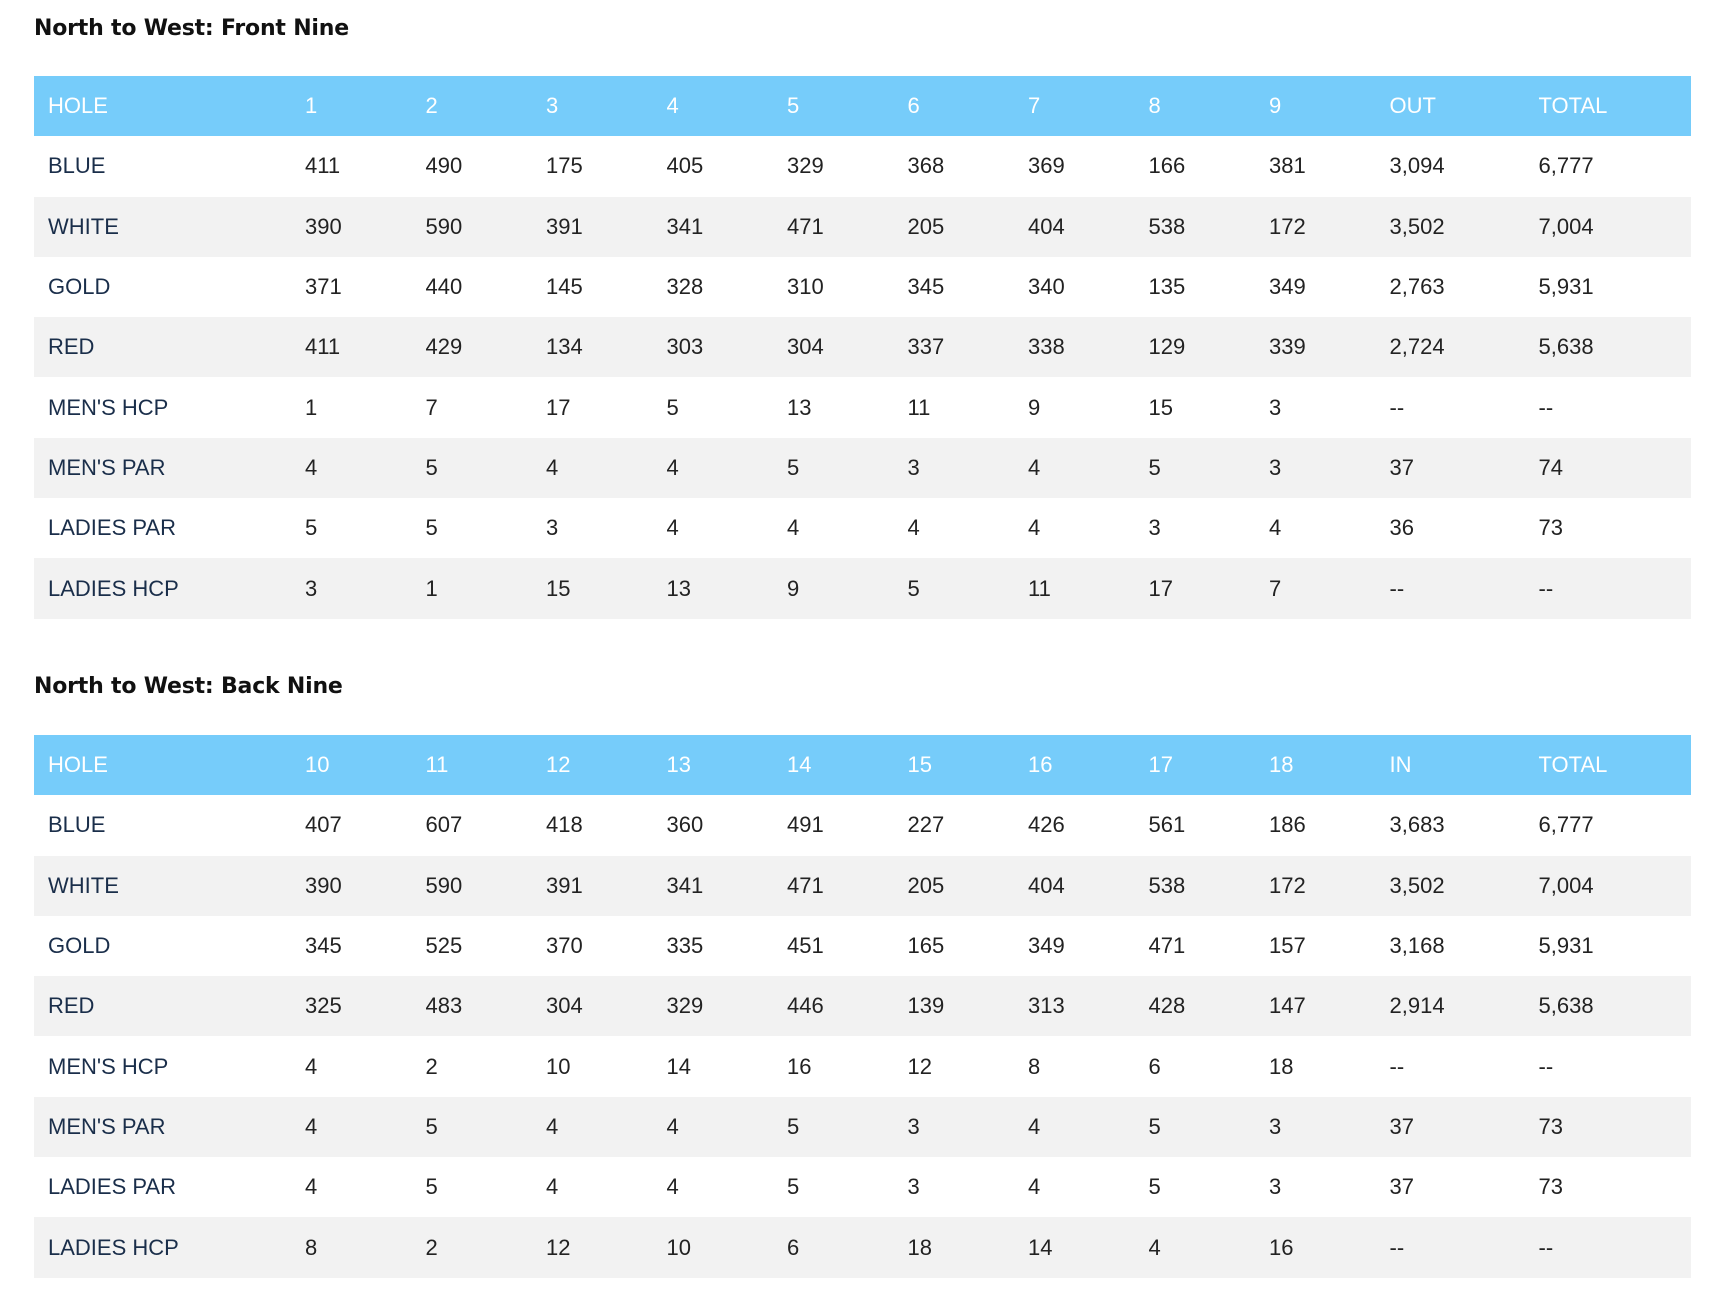 The height and width of the screenshot is (1292, 1730). What do you see at coordinates (1566, 287) in the screenshot?
I see `table-cell: 5,931` at bounding box center [1566, 287].